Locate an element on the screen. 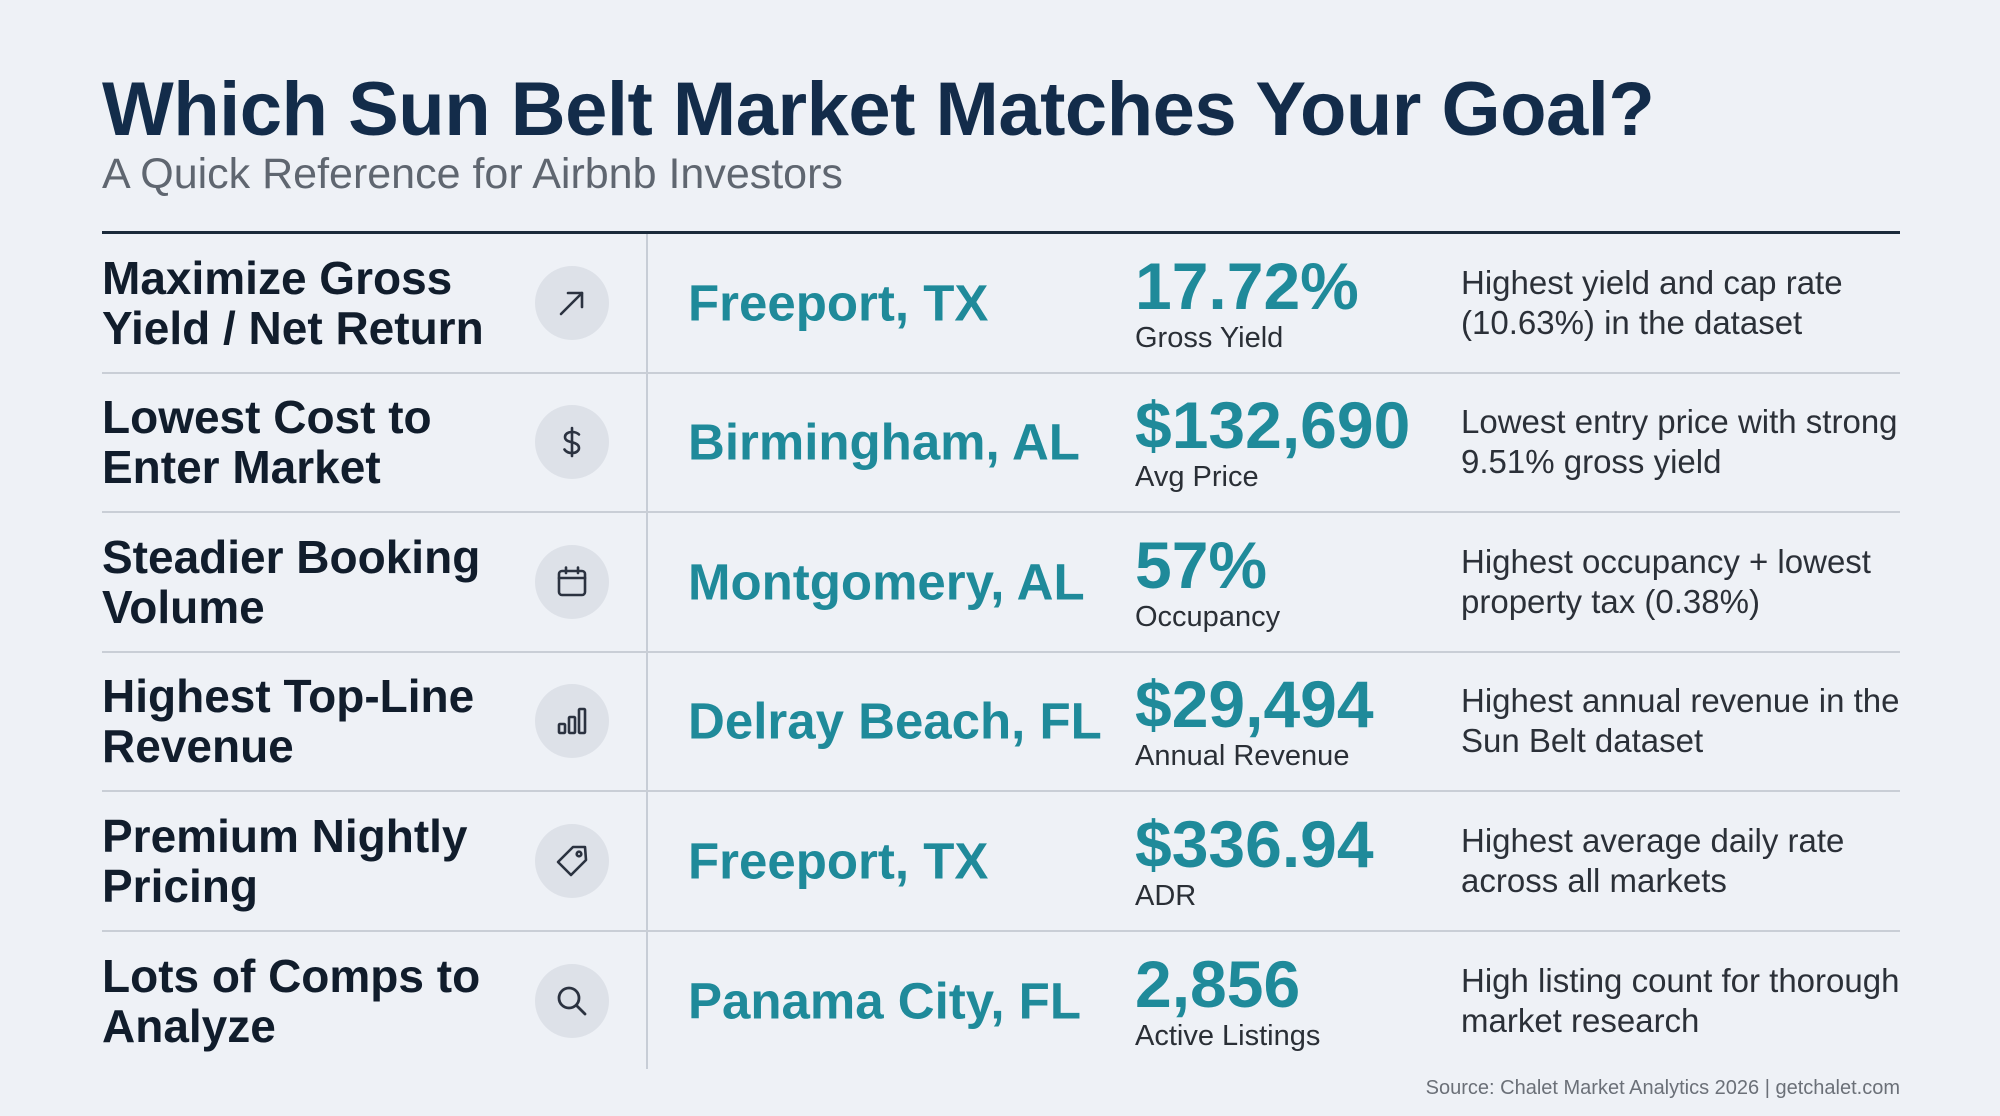  metric-label: Occupancy is located at coordinates (1208, 616).